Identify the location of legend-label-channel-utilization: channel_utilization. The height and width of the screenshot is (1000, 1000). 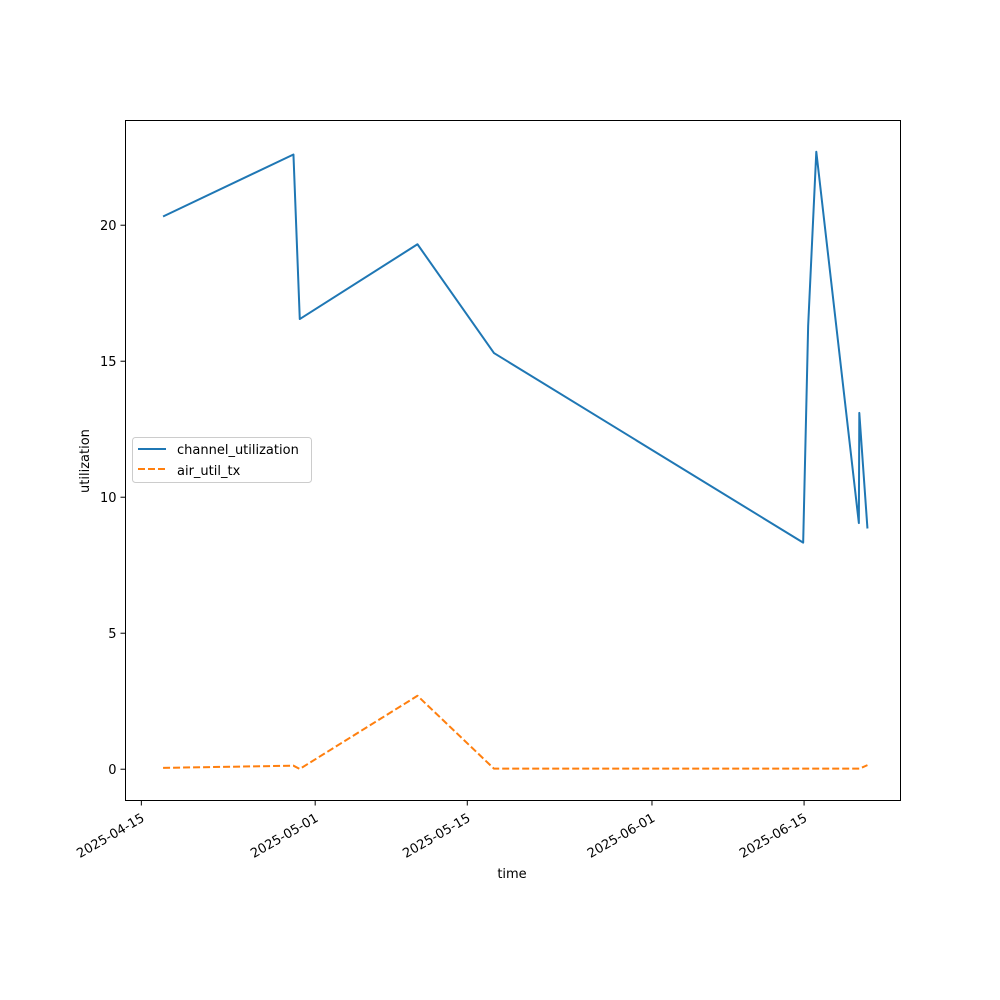
(238, 450).